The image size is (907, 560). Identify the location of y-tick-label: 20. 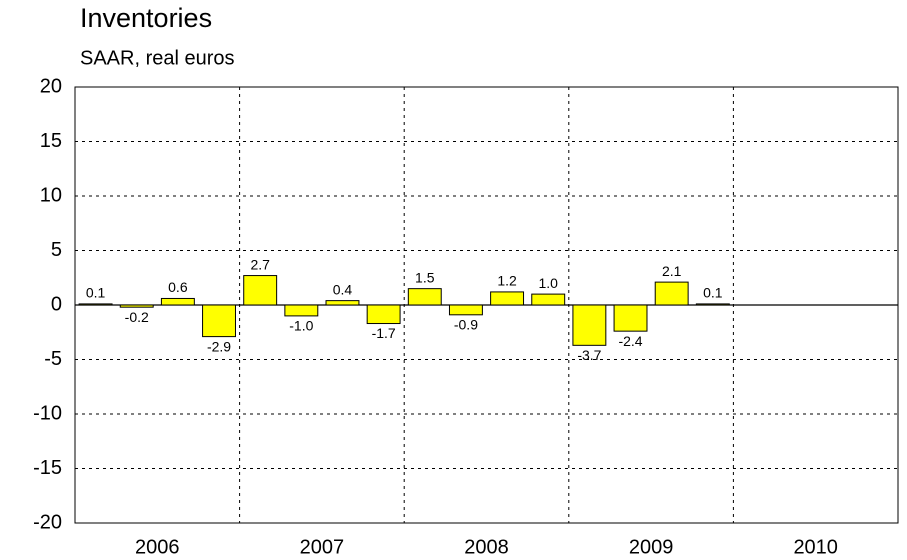
(51, 86).